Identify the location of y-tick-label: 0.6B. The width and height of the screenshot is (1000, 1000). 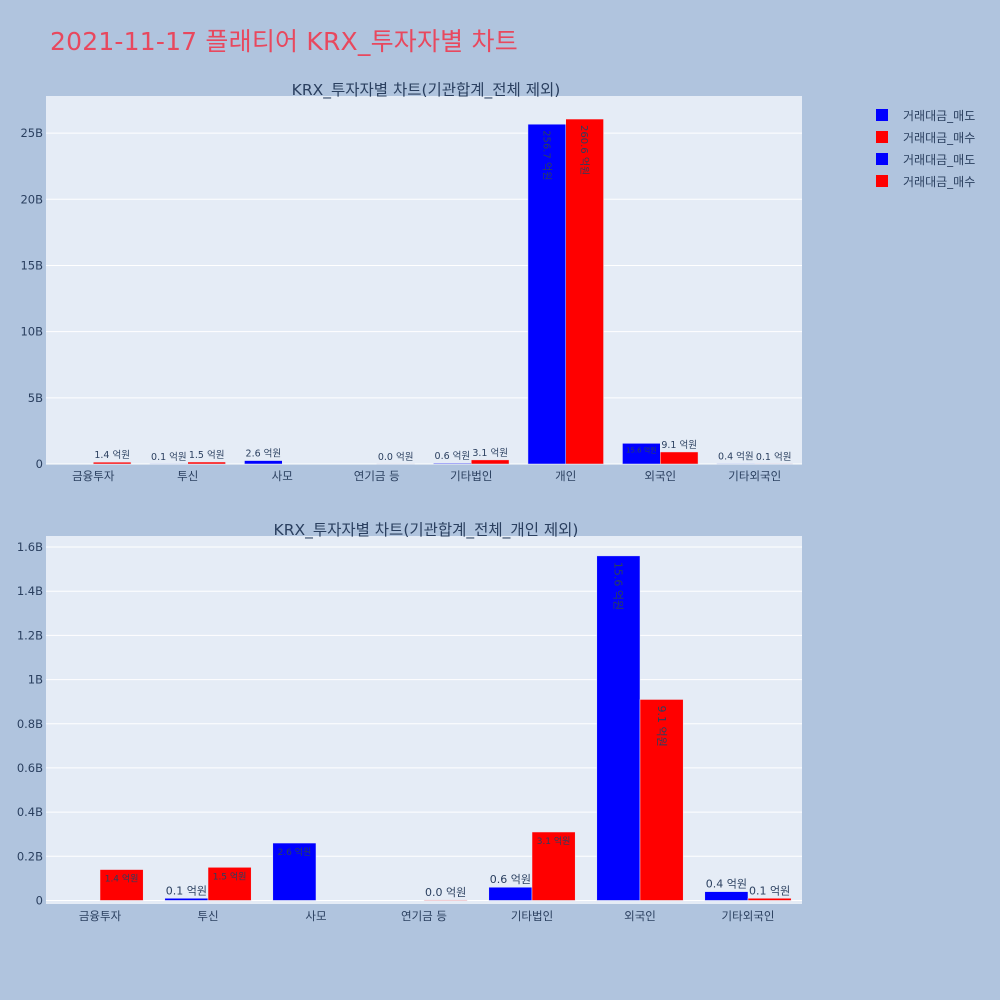
(30, 768).